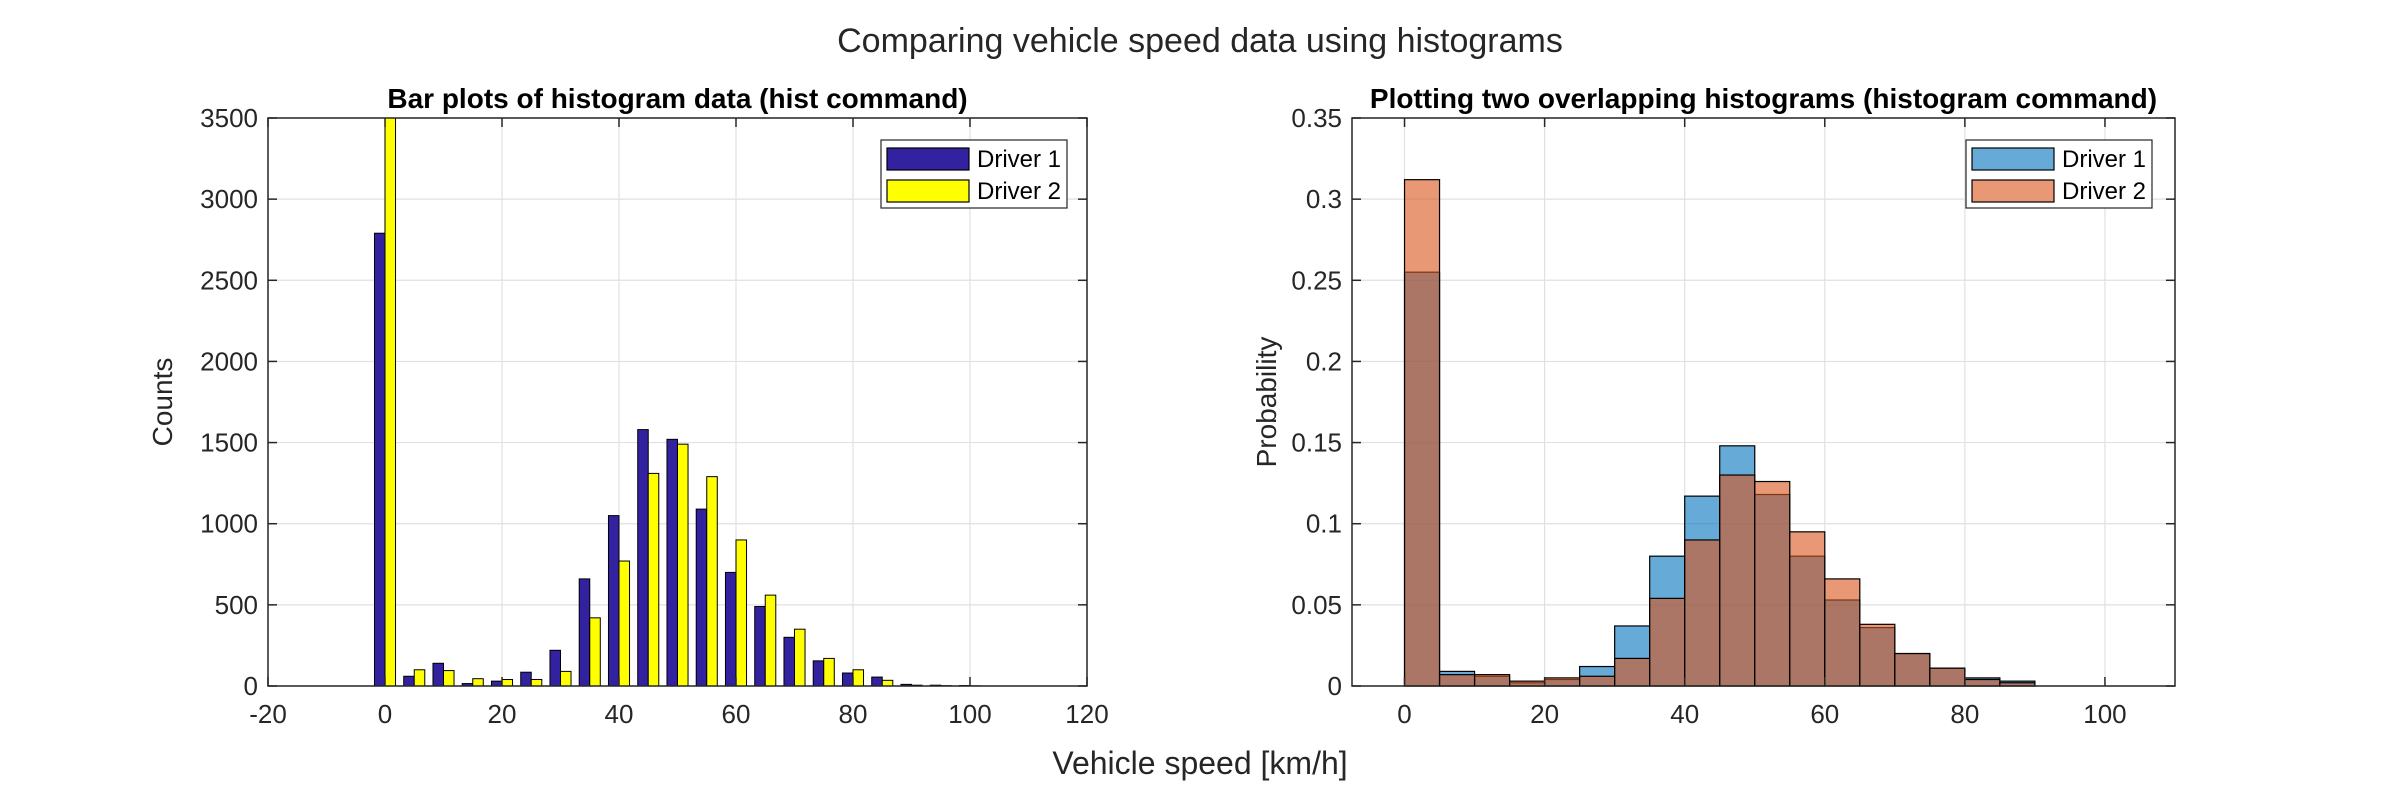 The height and width of the screenshot is (800, 2400). I want to click on y-tick-label: 1000, so click(229, 524).